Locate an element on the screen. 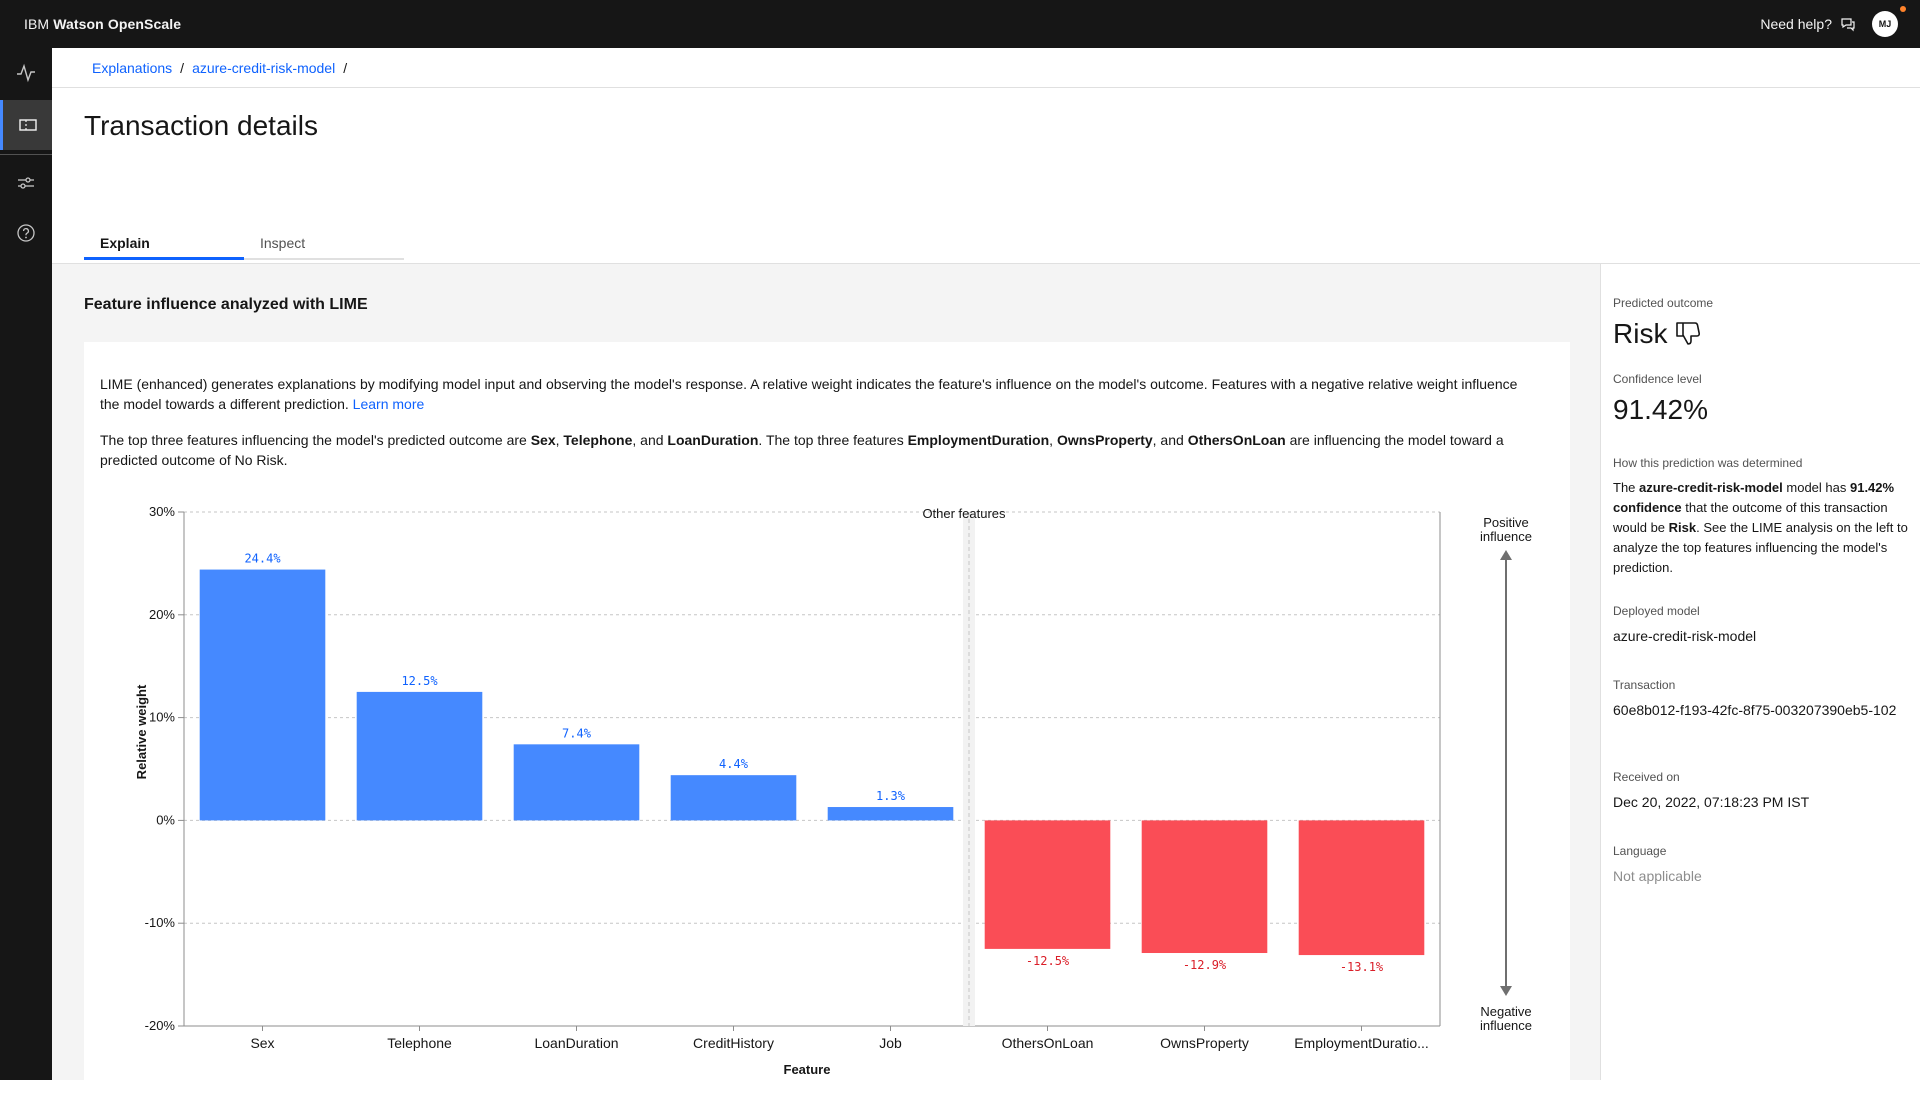 The width and height of the screenshot is (1920, 1102). positive-influence-label: influence is located at coordinates (1506, 536).